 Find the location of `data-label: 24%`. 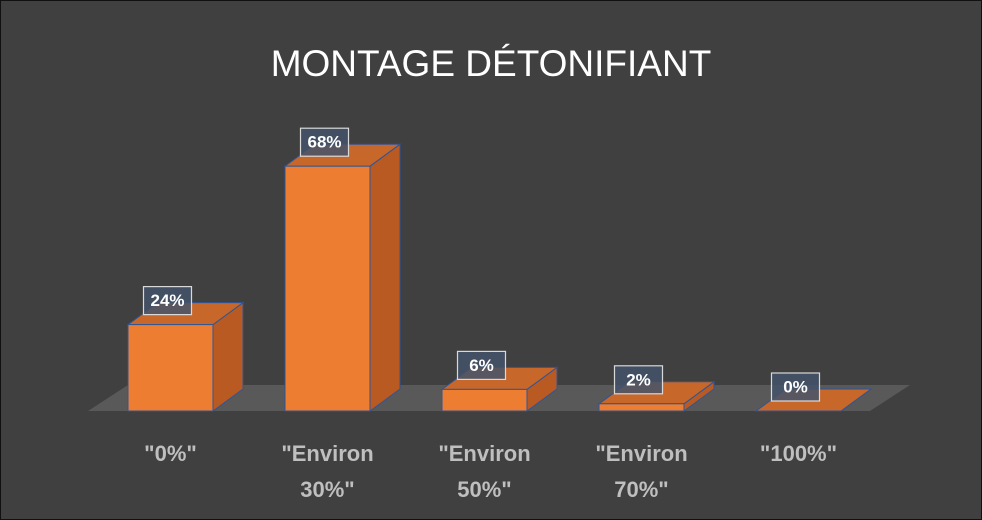

data-label: 24% is located at coordinates (167, 300).